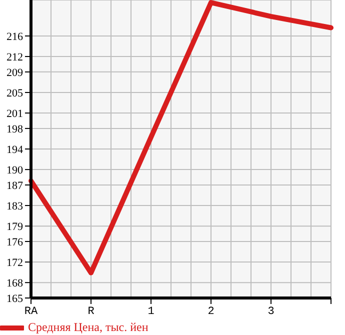 The width and height of the screenshot is (345, 335). Describe the element at coordinates (151, 312) in the screenshot. I see `x-tick-label: 1` at that location.